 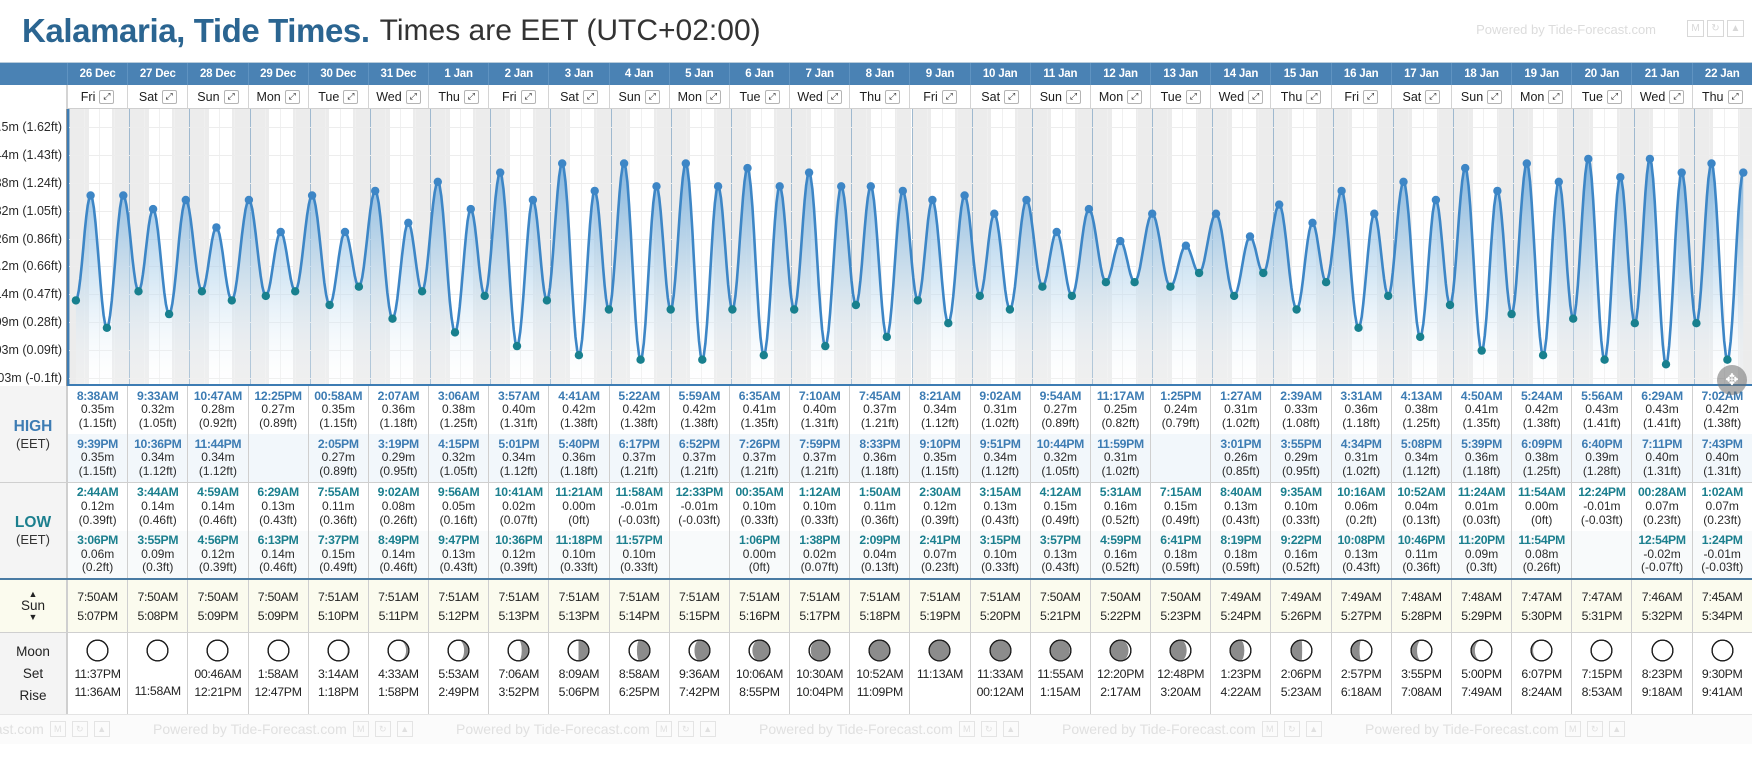 What do you see at coordinates (1601, 530) in the screenshot?
I see `low-tide-cell: 12:24PM -0.01m (-0.03ft)` at bounding box center [1601, 530].